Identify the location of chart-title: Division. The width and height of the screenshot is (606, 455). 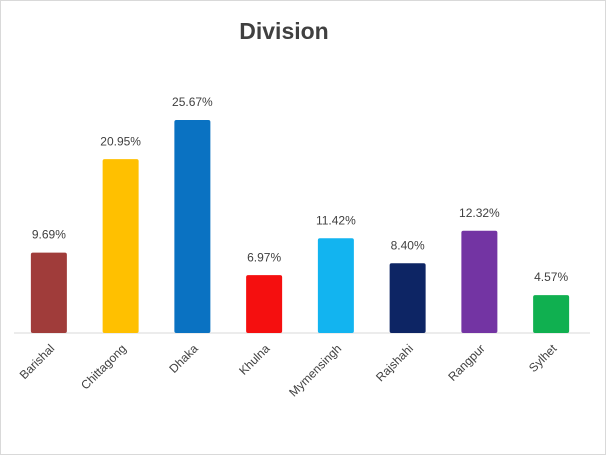
(283, 31).